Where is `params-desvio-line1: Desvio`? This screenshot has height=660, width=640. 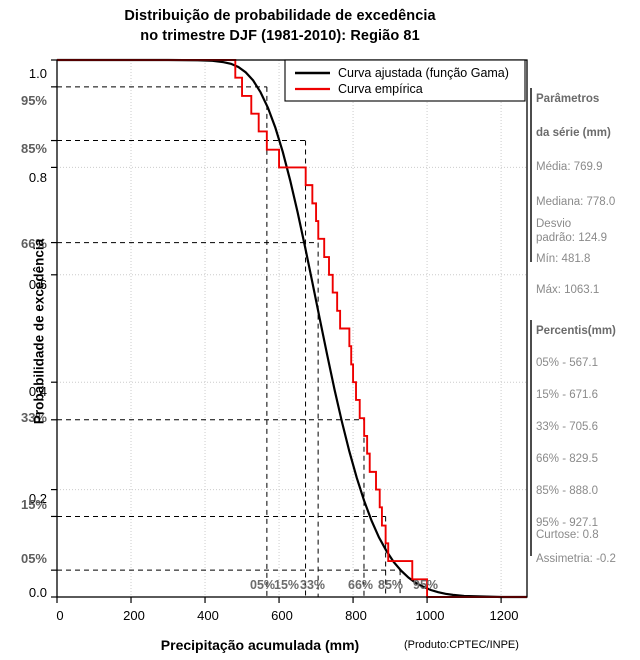
params-desvio-line1: Desvio is located at coordinates (554, 224).